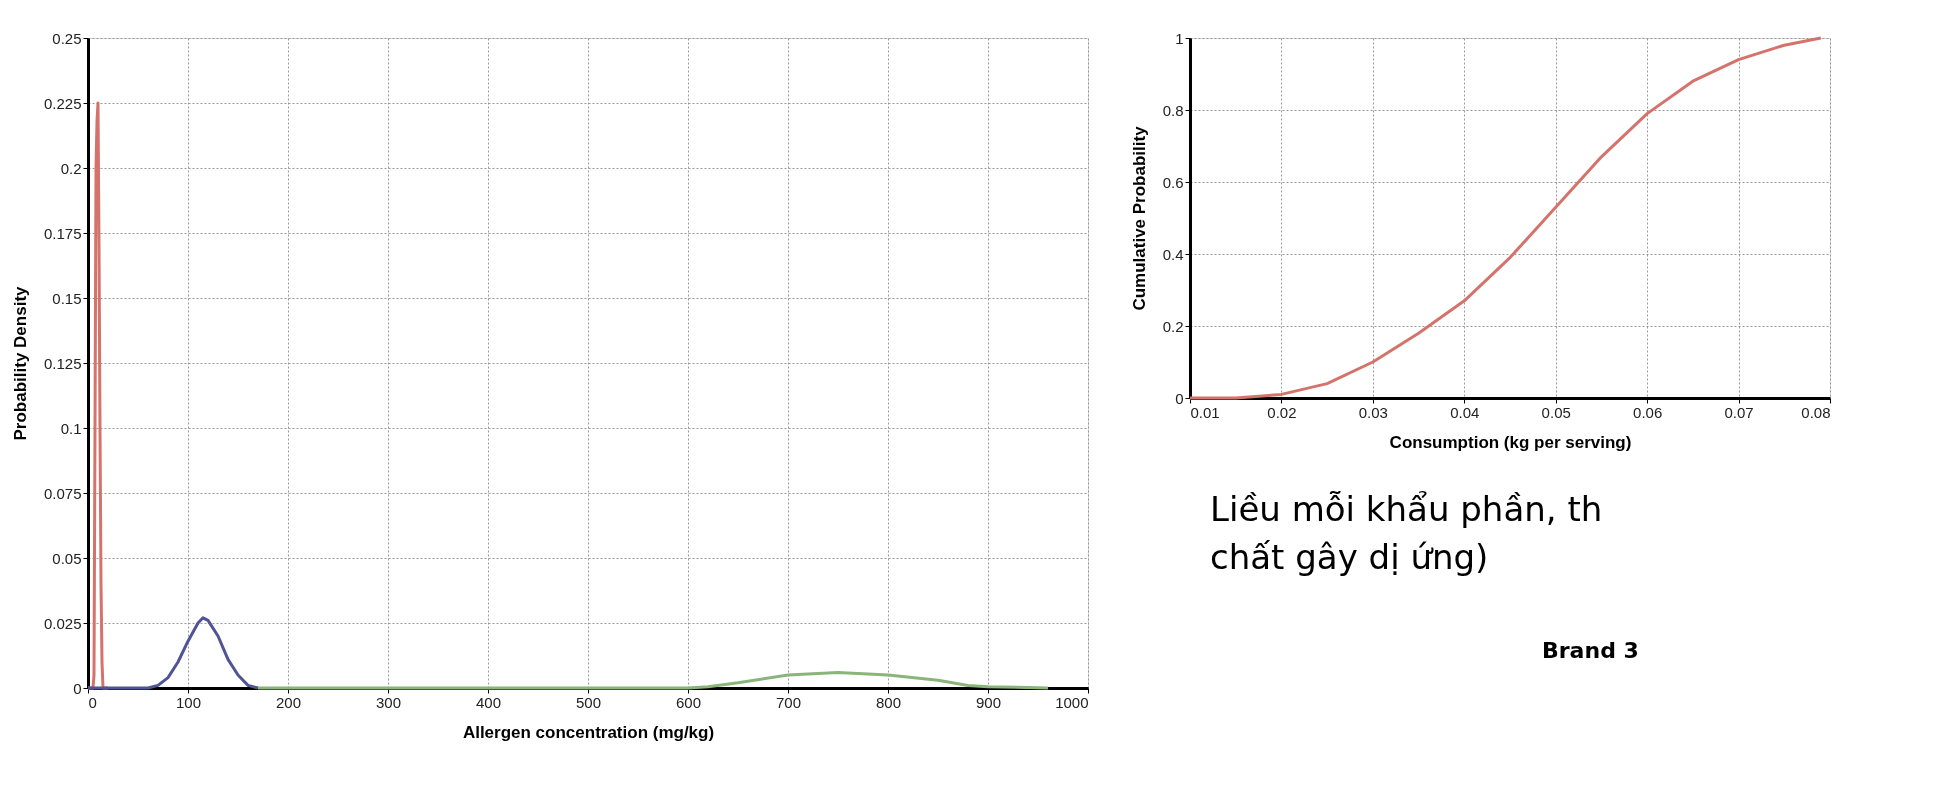 This screenshot has width=1941, height=789. Describe the element at coordinates (388, 702) in the screenshot. I see `x-tick-label: 300` at that location.